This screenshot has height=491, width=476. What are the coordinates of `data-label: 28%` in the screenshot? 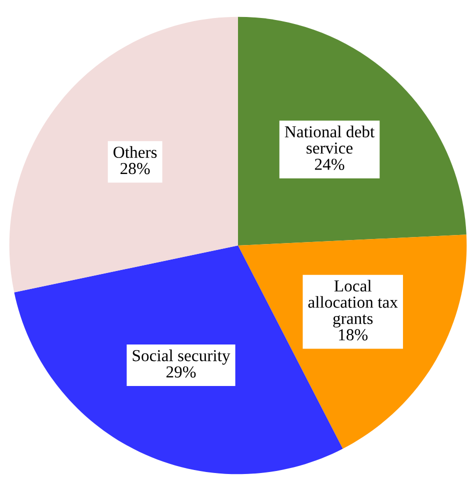 It's located at (135, 168).